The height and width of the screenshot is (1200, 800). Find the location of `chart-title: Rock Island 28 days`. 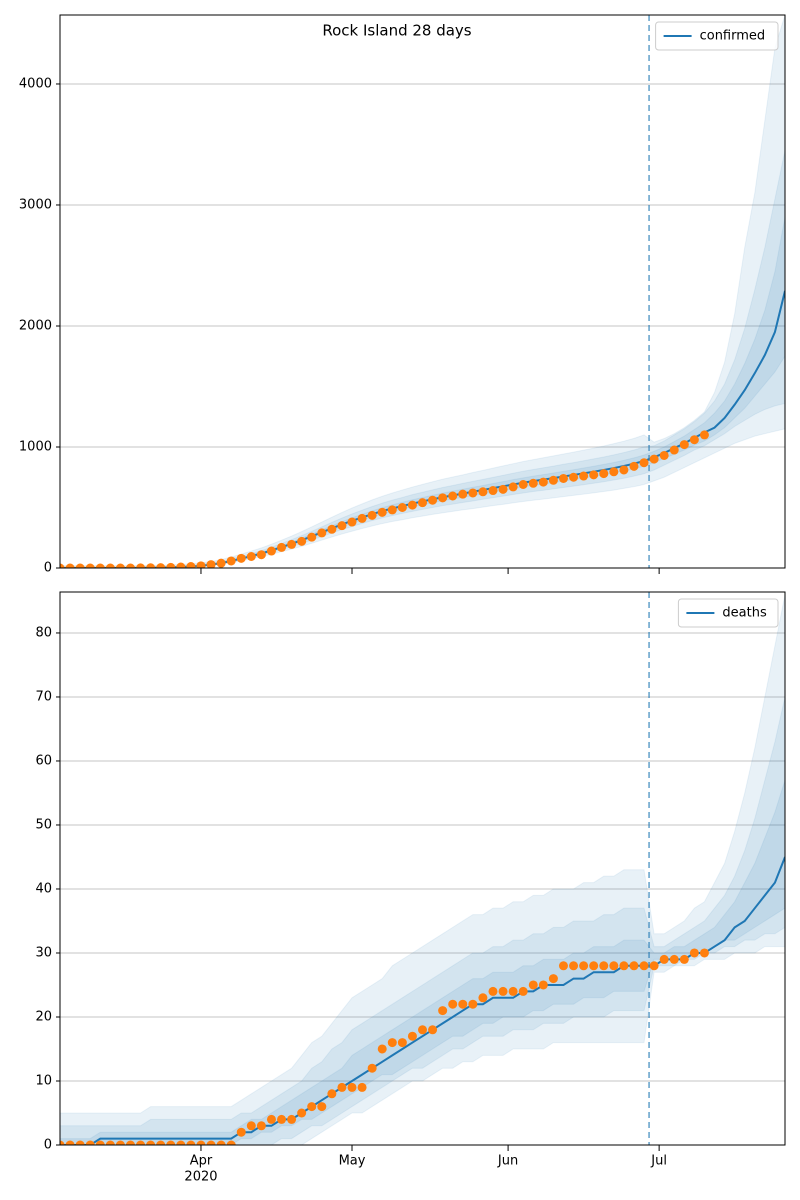

chart-title: Rock Island 28 days is located at coordinates (396, 31).